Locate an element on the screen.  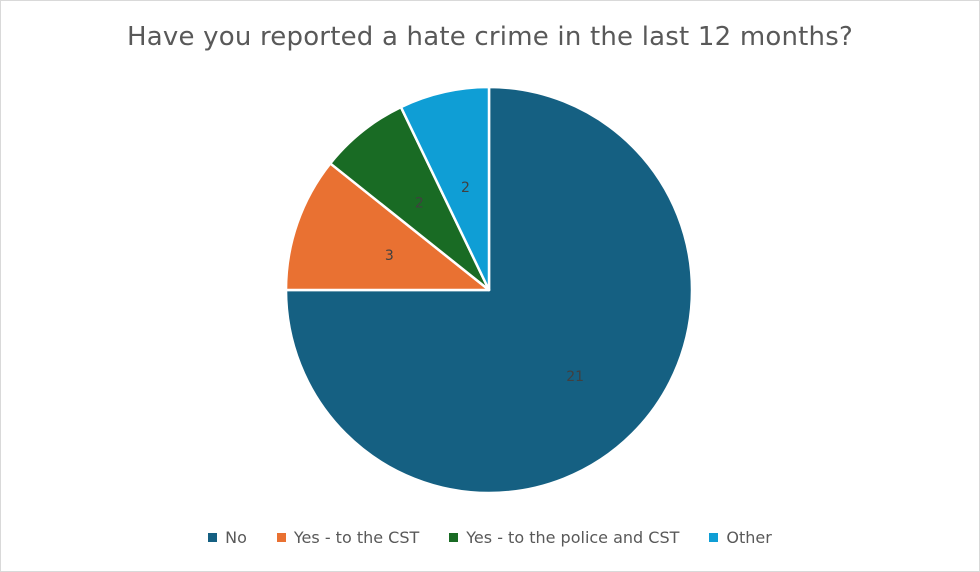
data-label-yes-cst: 3 is located at coordinates (389, 256).